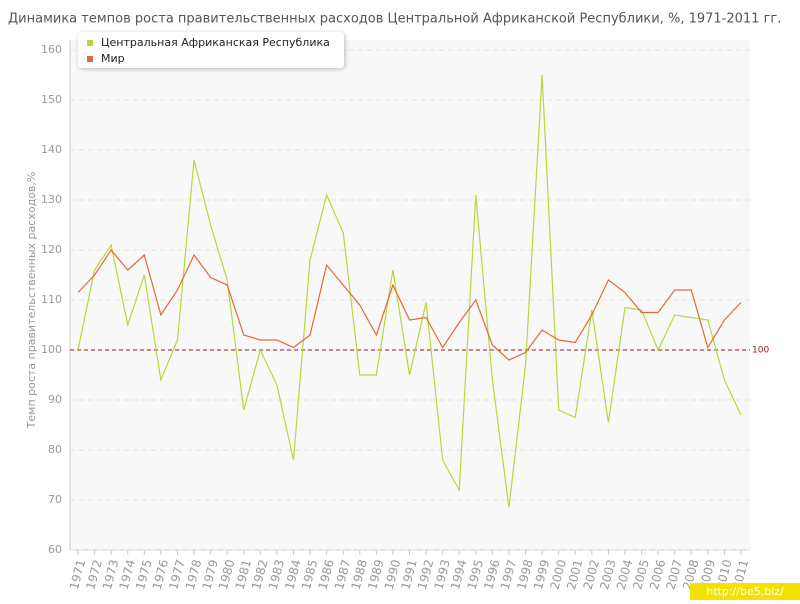  I want to click on y-axis-label: Темп роста правительственных расходов,%, so click(31, 301).